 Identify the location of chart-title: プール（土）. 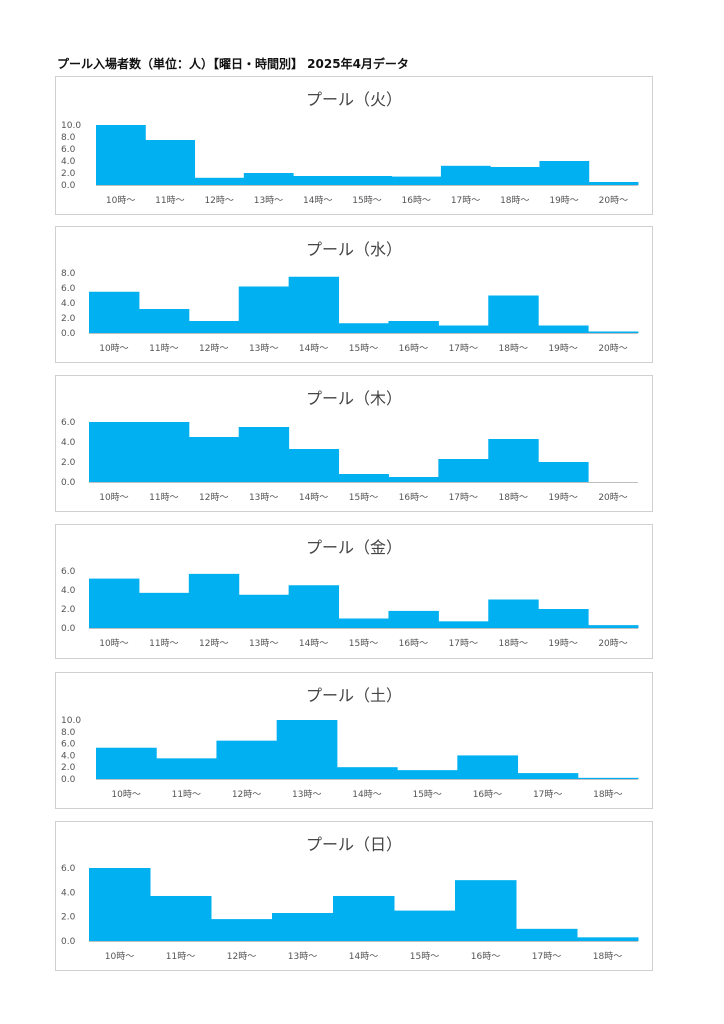
(354, 695).